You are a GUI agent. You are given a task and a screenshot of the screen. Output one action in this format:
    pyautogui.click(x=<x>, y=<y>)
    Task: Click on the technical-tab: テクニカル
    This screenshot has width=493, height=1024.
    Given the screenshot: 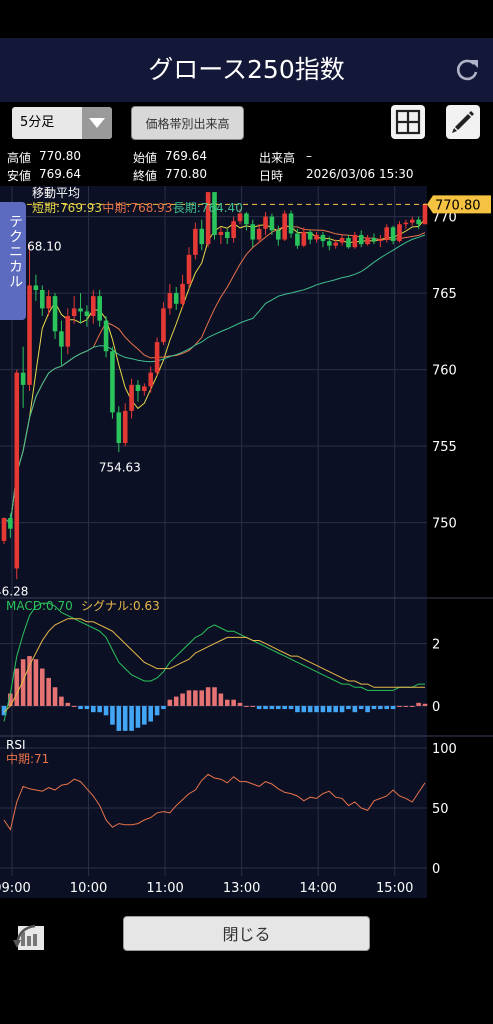 What is the action you would take?
    pyautogui.click(x=13, y=261)
    